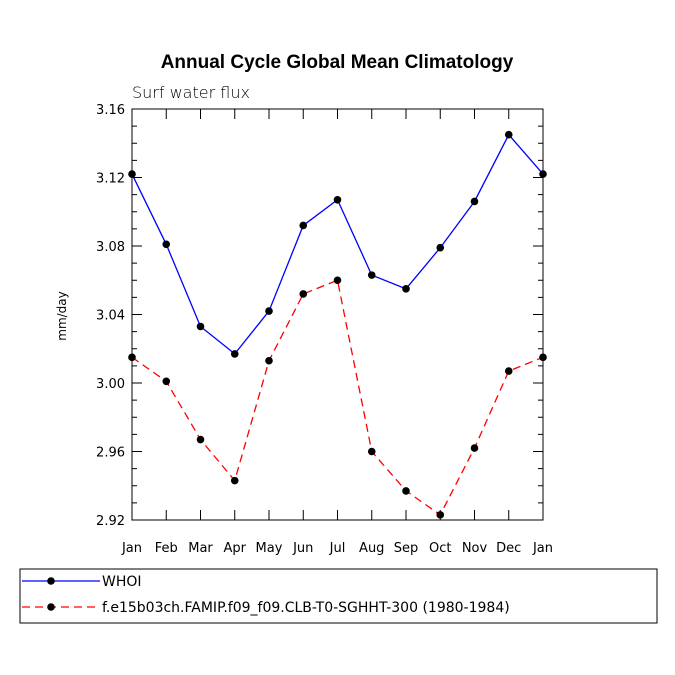 The width and height of the screenshot is (675, 675). I want to click on y-tick-label: 3.16, so click(110, 110).